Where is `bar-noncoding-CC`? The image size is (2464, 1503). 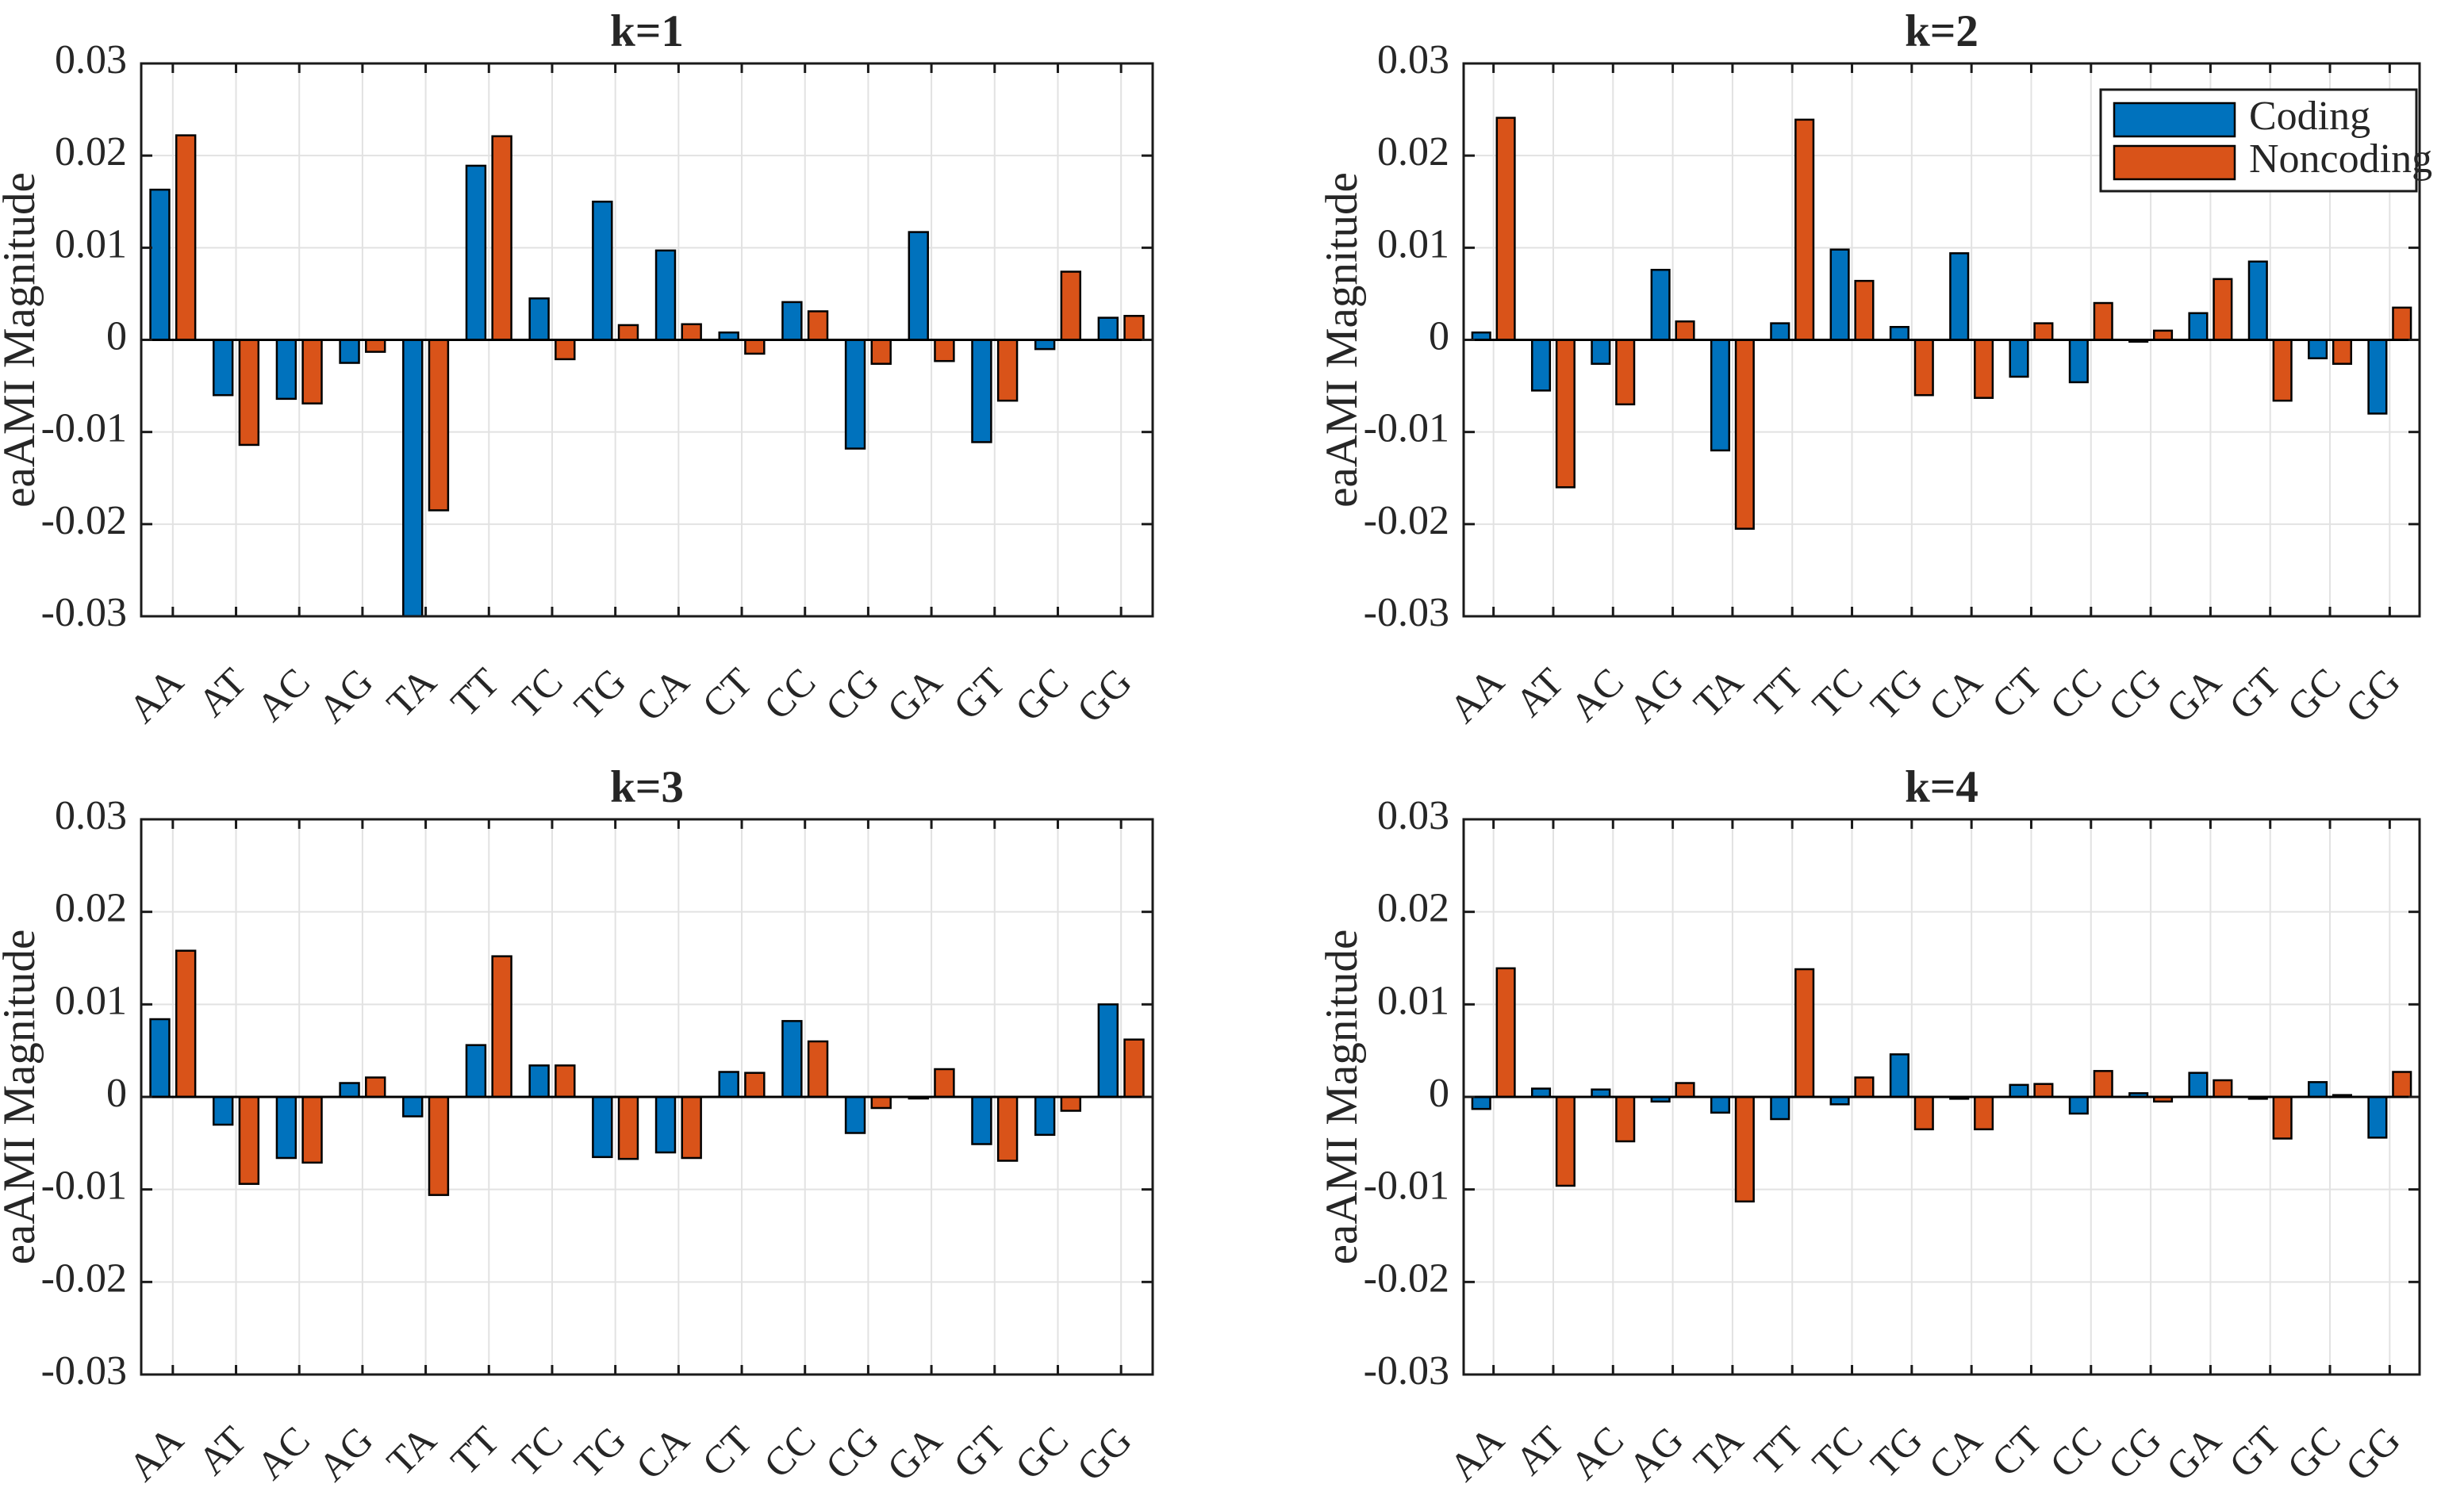
bar-noncoding-CC is located at coordinates (2103, 321).